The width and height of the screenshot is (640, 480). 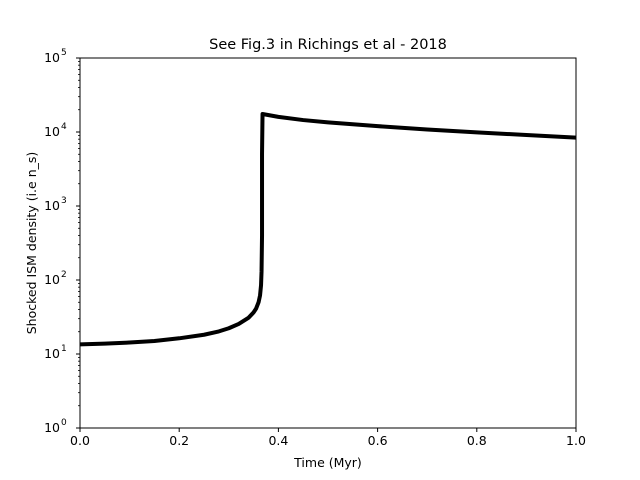 What do you see at coordinates (328, 45) in the screenshot?
I see `chart-title: See Fig.3 in Richings et al - 2018` at bounding box center [328, 45].